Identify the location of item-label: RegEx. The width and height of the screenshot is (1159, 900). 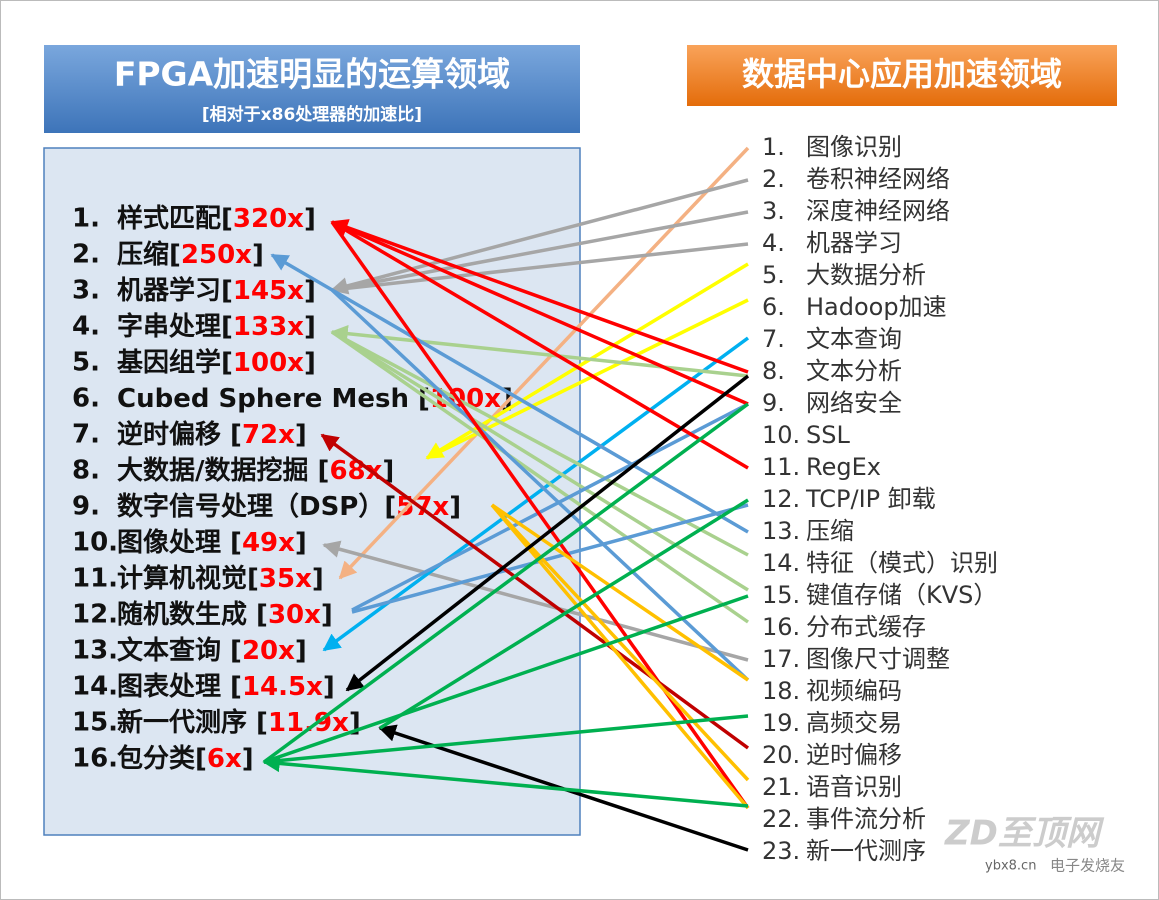
(843, 467).